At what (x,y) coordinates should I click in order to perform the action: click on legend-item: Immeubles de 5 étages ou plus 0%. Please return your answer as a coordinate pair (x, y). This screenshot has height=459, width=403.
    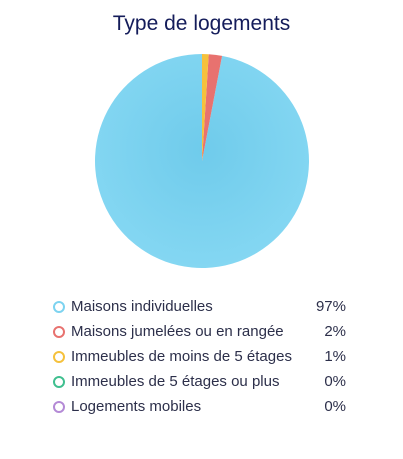
    Looking at the image, I should click on (199, 381).